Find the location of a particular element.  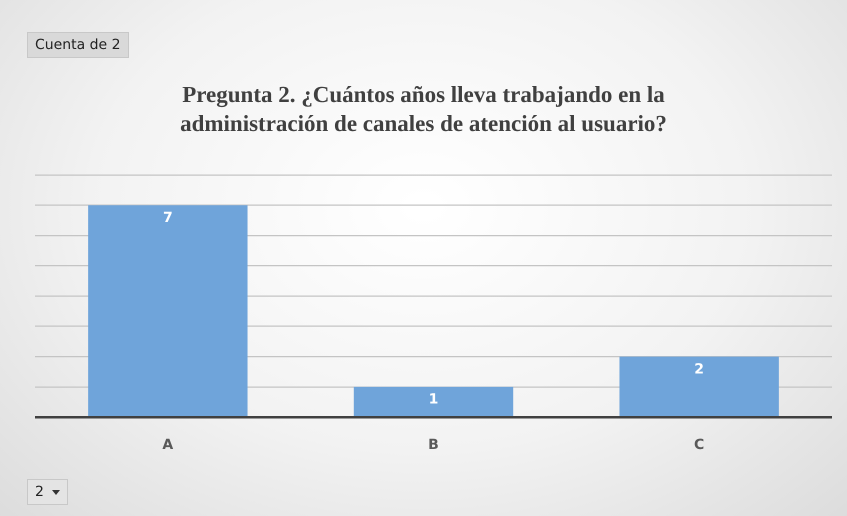

x-tick-label: C is located at coordinates (699, 445).